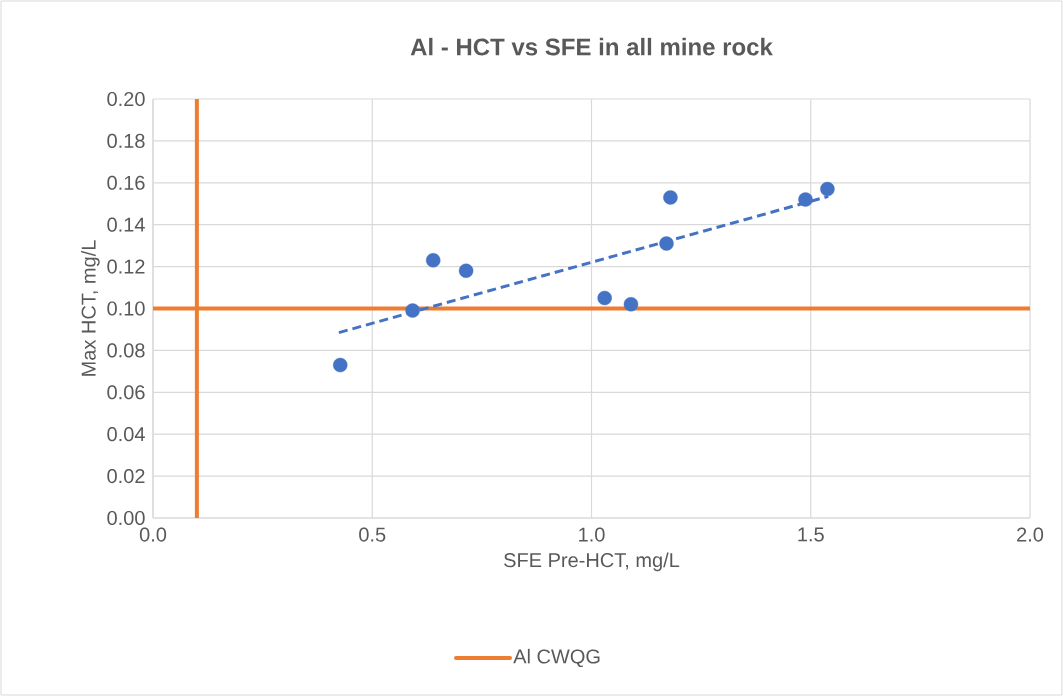 The image size is (1063, 696). What do you see at coordinates (126, 434) in the screenshot?
I see `y-tick-label: 0.04` at bounding box center [126, 434].